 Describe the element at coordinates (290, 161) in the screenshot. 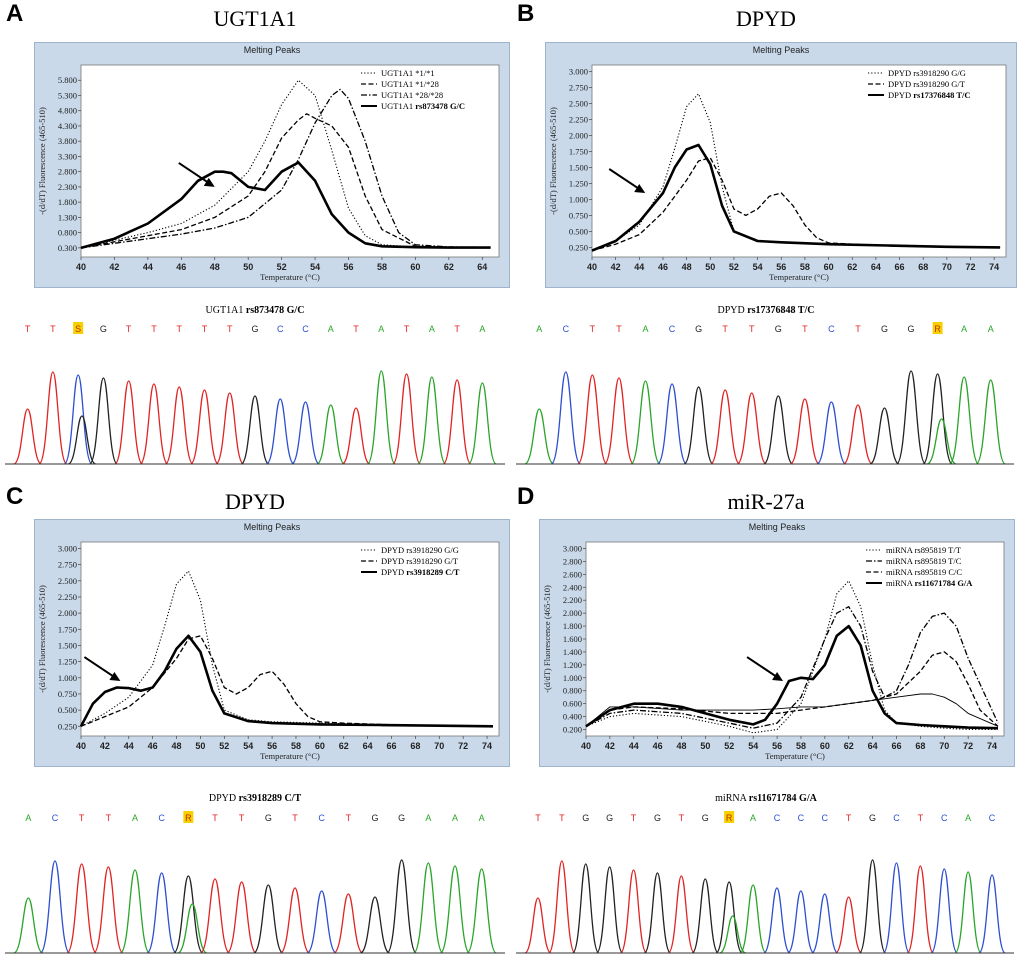

I see `plot-area` at that location.